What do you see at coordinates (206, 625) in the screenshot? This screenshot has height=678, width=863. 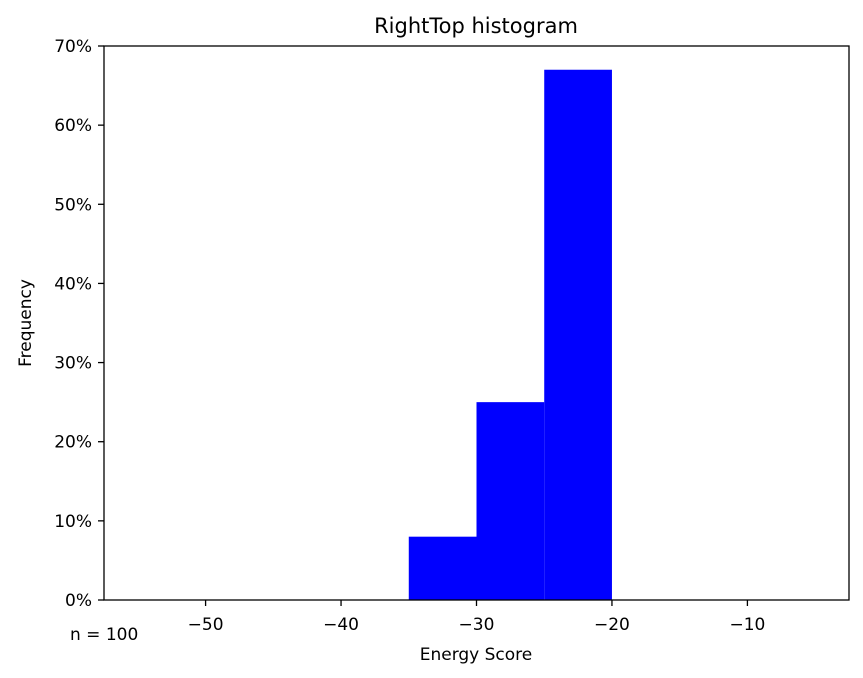 I see `x-tick-label: −50` at bounding box center [206, 625].